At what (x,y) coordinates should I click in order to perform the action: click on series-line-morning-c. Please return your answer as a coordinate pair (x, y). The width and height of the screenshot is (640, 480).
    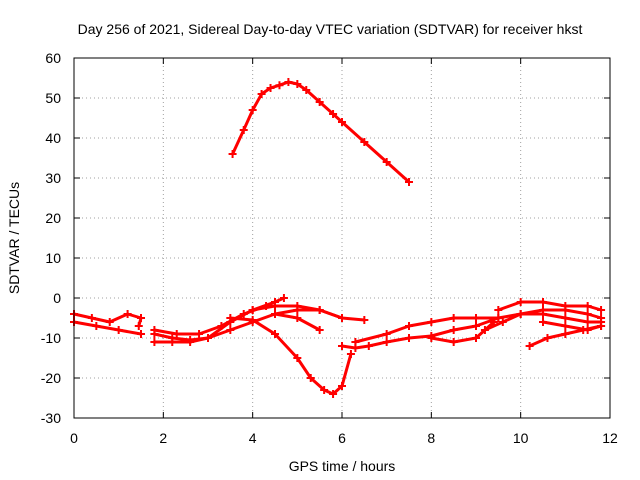
    Looking at the image, I should click on (248, 326).